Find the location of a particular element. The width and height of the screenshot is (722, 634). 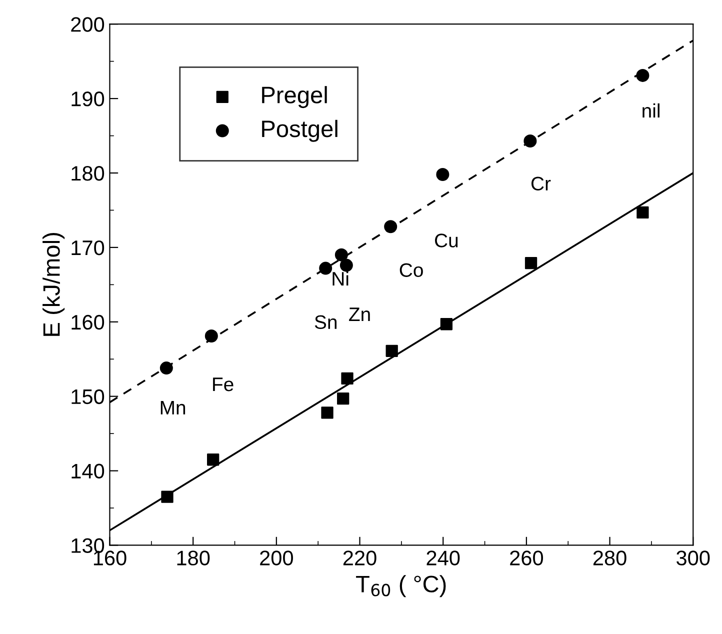

annotation: Ni is located at coordinates (340, 278).